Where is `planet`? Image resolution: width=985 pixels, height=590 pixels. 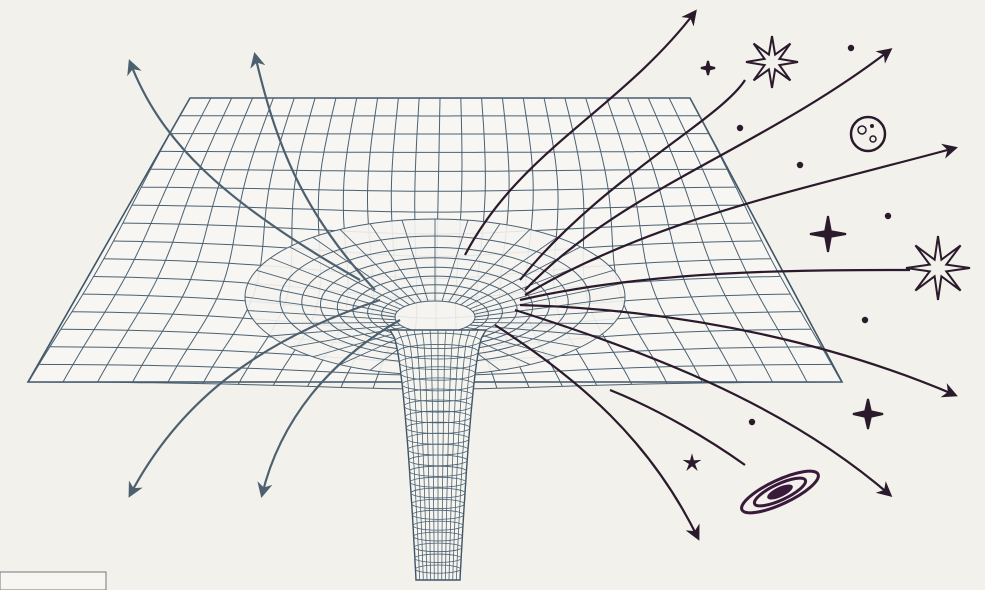
planet is located at coordinates (868, 134).